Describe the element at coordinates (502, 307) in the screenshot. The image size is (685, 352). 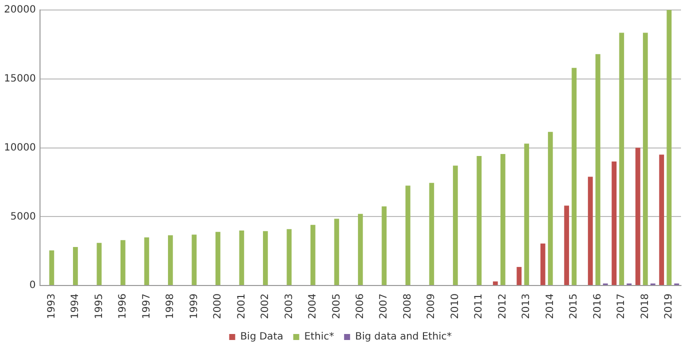
I see `x-tick-label: 2012` at that location.